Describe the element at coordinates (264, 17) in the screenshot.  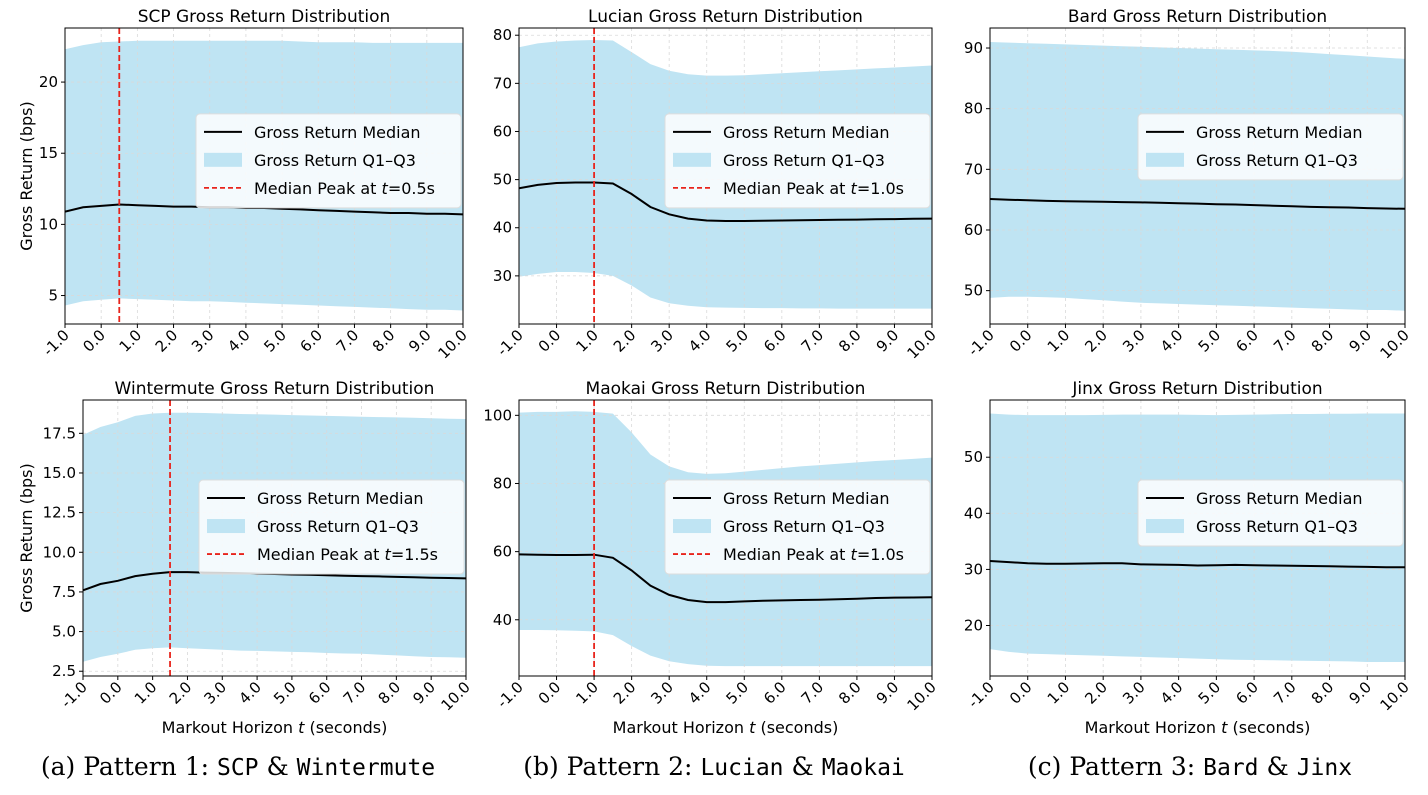
I see `chart-title: SCP Gross Return Distribution` at that location.